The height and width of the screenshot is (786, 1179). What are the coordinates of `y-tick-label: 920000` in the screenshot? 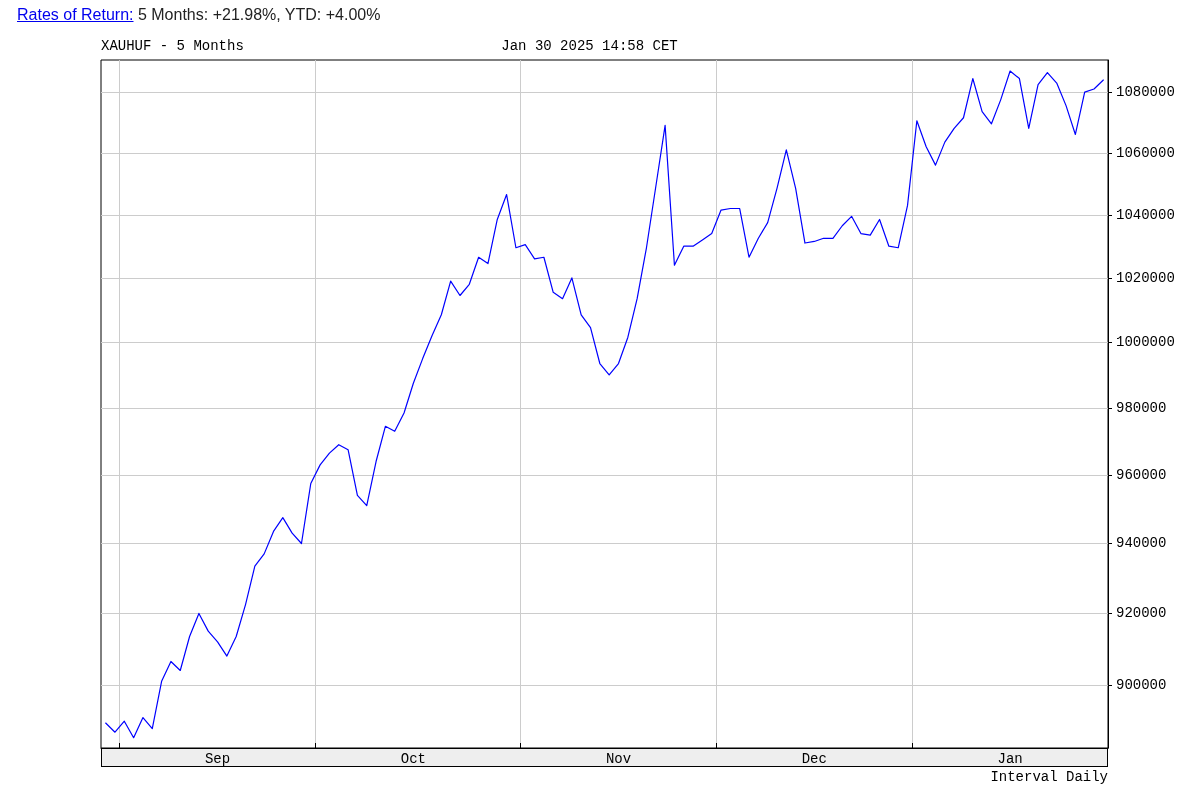 It's located at (1141, 613).